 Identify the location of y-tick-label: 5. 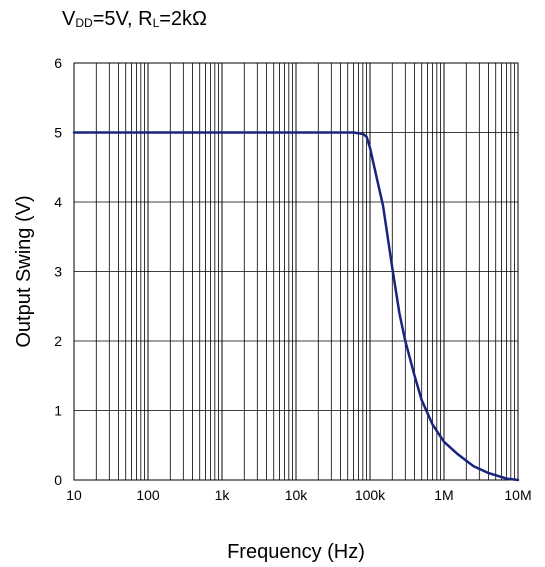
(58, 133).